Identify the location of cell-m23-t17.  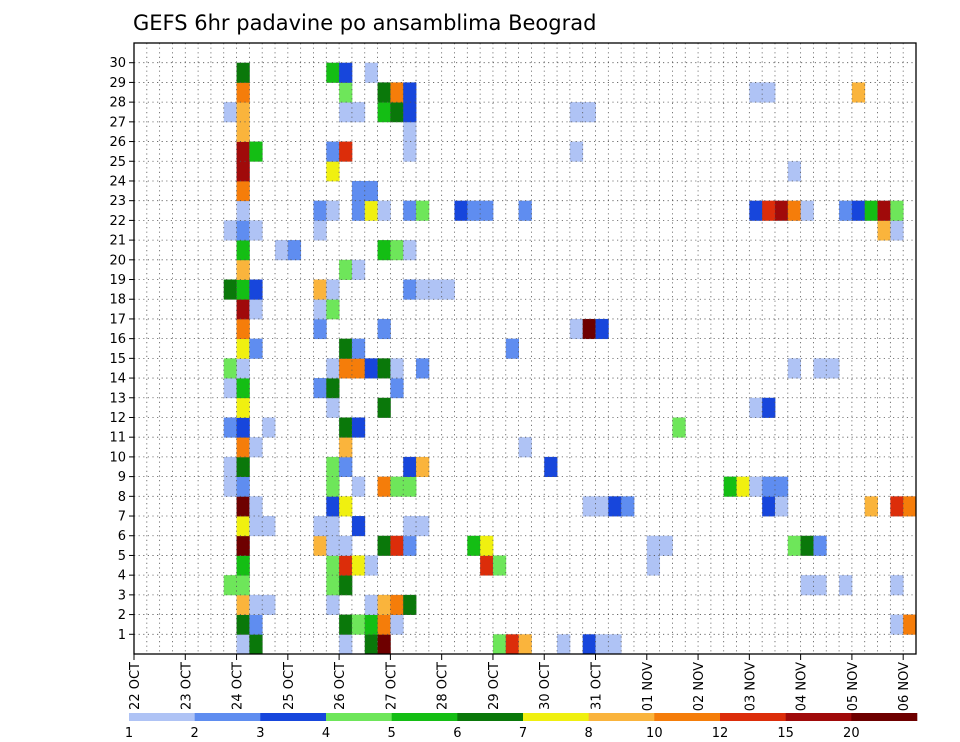
(358, 210).